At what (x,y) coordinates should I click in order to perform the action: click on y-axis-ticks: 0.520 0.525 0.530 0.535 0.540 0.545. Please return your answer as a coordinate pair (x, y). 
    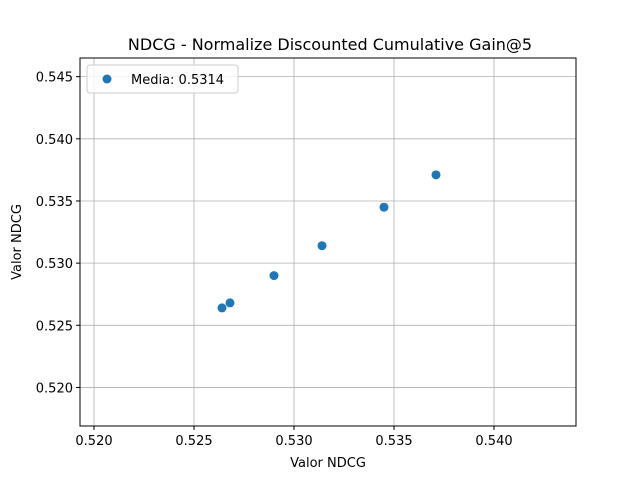
    Looking at the image, I should click on (58, 233).